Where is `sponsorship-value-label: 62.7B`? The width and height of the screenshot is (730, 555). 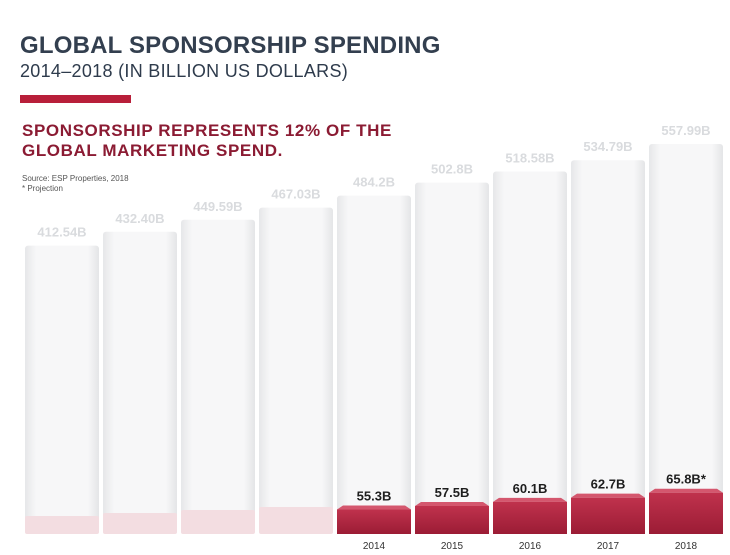 sponsorship-value-label: 62.7B is located at coordinates (608, 484).